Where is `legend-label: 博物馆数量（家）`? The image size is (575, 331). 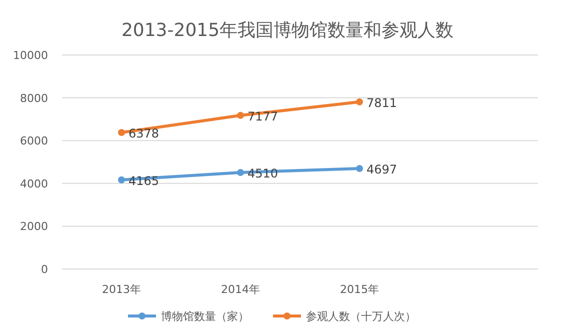 legend-label: 博物馆数量（家） is located at coordinates (205, 316).